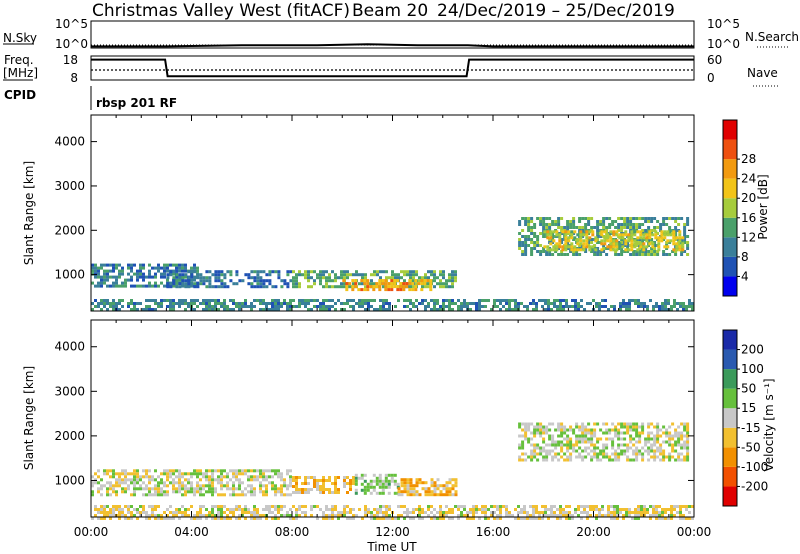  What do you see at coordinates (91, 532) in the screenshot?
I see `x-tick-label: 00:00` at bounding box center [91, 532].